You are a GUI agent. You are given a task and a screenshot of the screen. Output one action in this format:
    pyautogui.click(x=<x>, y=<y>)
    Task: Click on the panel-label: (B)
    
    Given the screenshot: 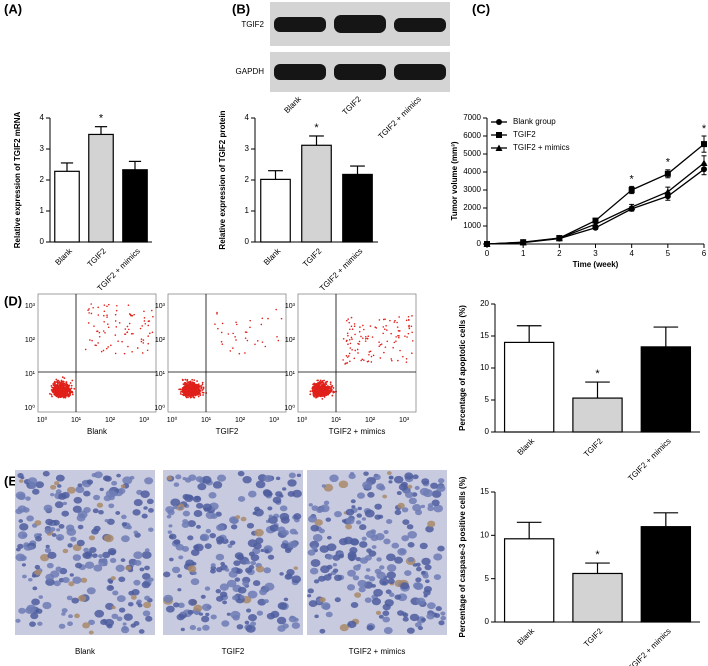 What is the action you would take?
    pyautogui.click(x=241, y=8)
    